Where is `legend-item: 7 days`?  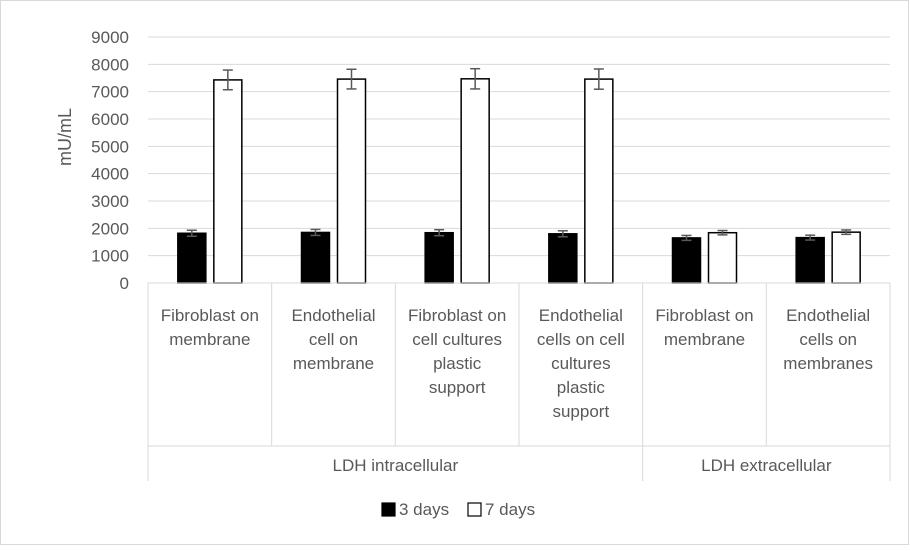
legend-item: 7 days is located at coordinates (501, 509).